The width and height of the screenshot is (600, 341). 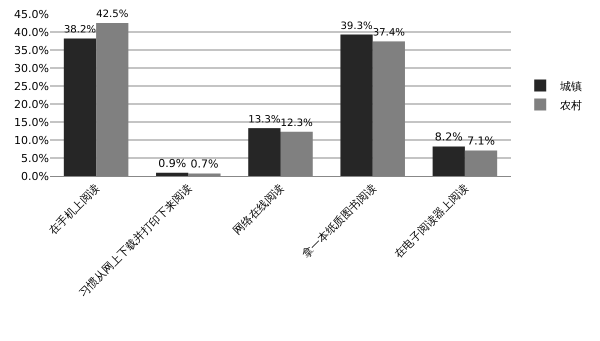 What do you see at coordinates (31, 32) in the screenshot?
I see `y-tick-label: 40.0%` at bounding box center [31, 32].